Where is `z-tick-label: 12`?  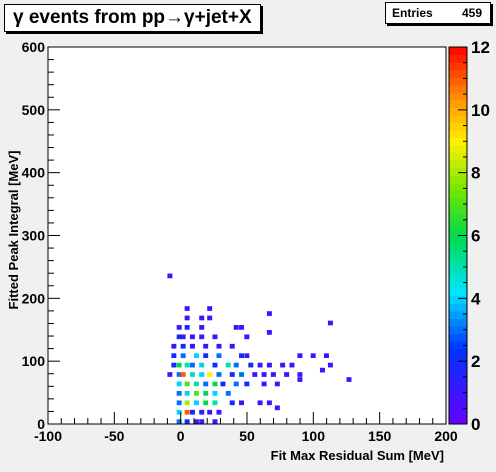 z-tick-label: 12 is located at coordinates (480, 47).